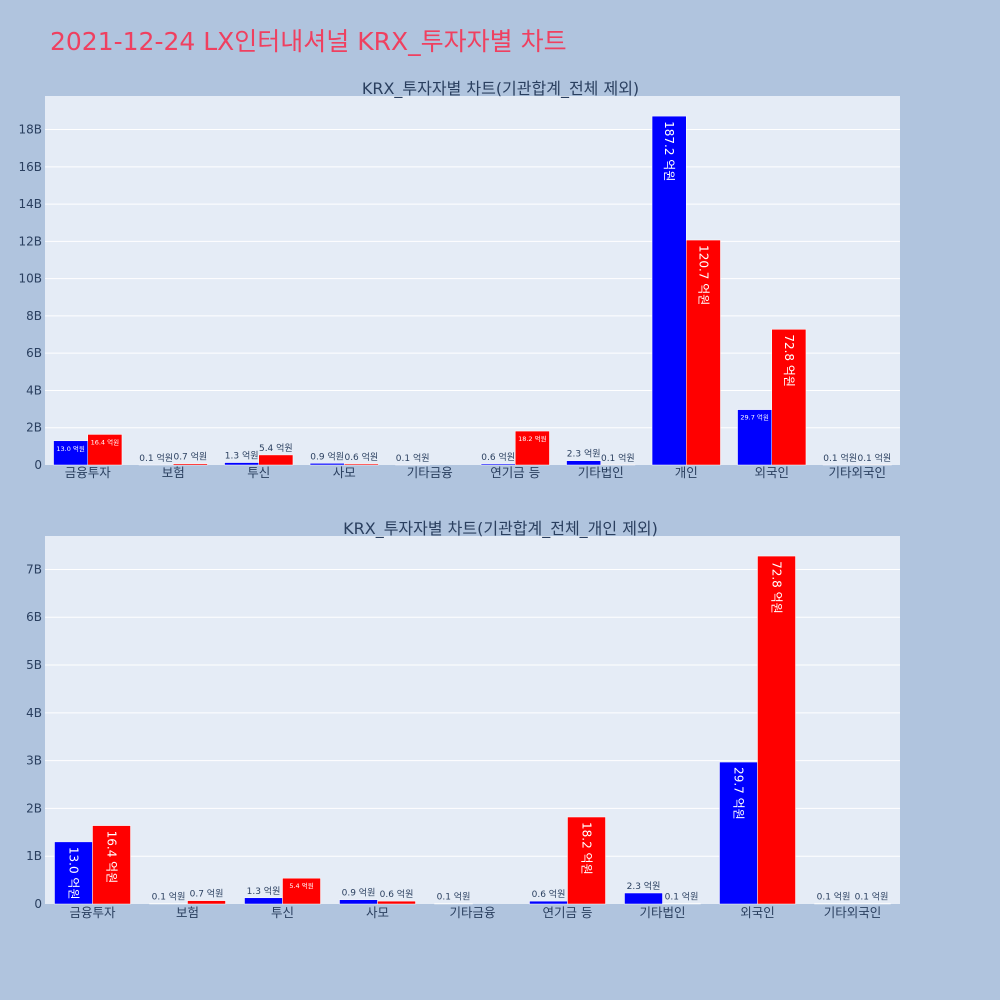 The height and width of the screenshot is (1000, 1000). Describe the element at coordinates (34, 761) in the screenshot. I see `y-tick-label: 3B` at that location.